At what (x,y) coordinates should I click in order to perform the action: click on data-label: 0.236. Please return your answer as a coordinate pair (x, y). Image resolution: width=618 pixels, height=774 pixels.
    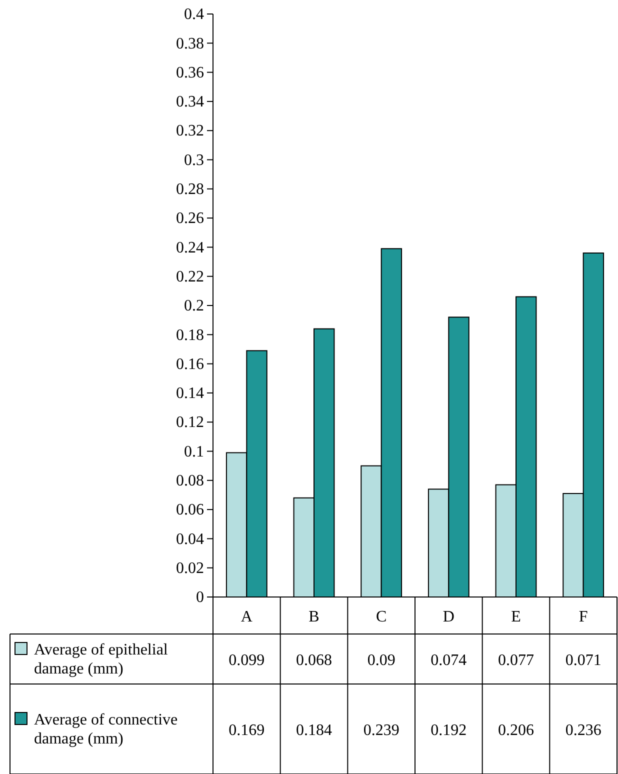
    Looking at the image, I should click on (583, 730).